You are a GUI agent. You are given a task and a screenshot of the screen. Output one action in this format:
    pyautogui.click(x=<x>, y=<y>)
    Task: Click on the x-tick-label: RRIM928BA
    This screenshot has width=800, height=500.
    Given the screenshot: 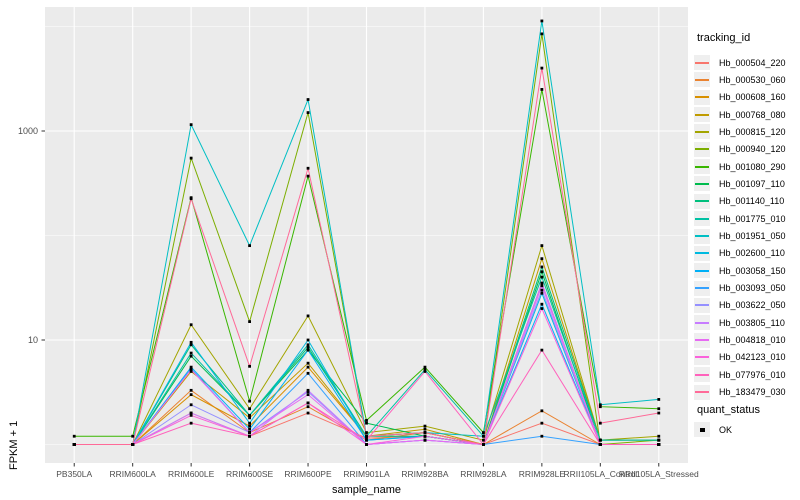 What is the action you would take?
    pyautogui.click(x=425, y=474)
    